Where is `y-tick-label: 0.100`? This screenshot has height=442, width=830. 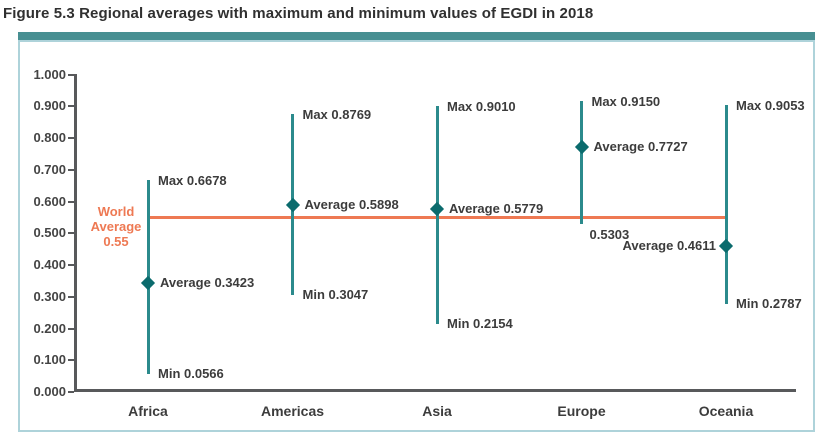 y-tick-label: 0.100 is located at coordinates (49, 360).